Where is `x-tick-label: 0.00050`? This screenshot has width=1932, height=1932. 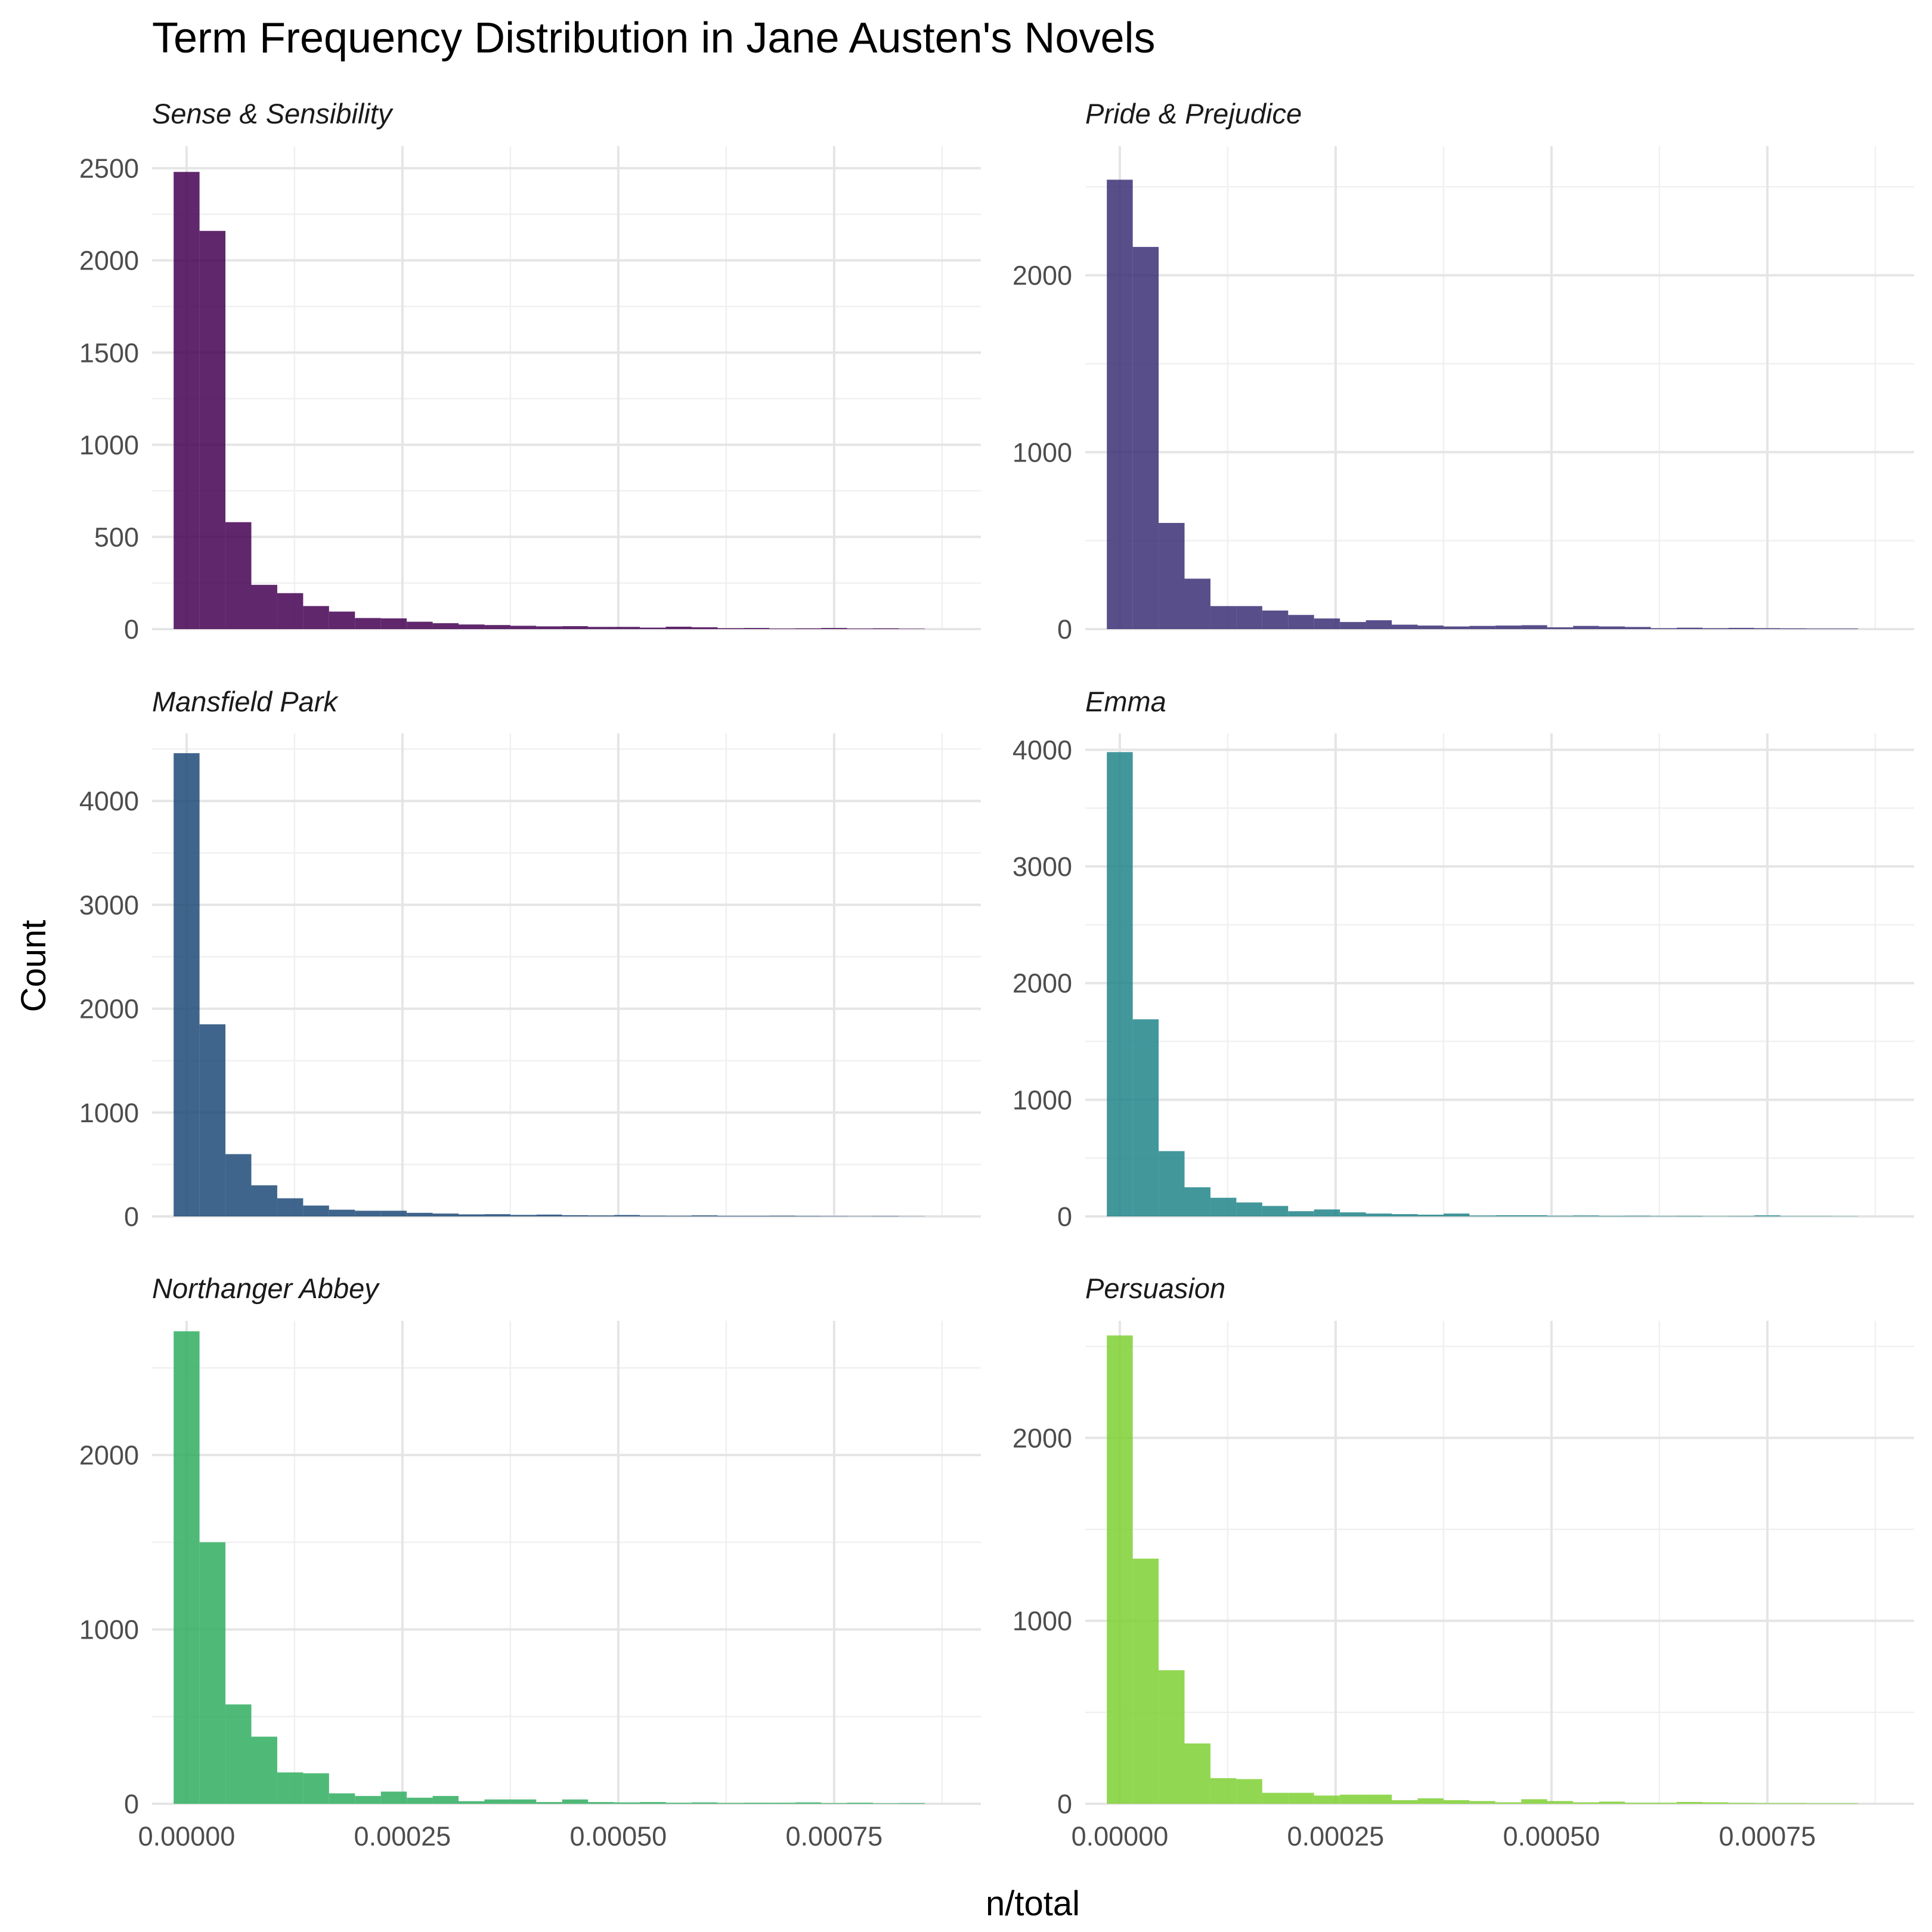 x-tick-label: 0.00050 is located at coordinates (1551, 1836).